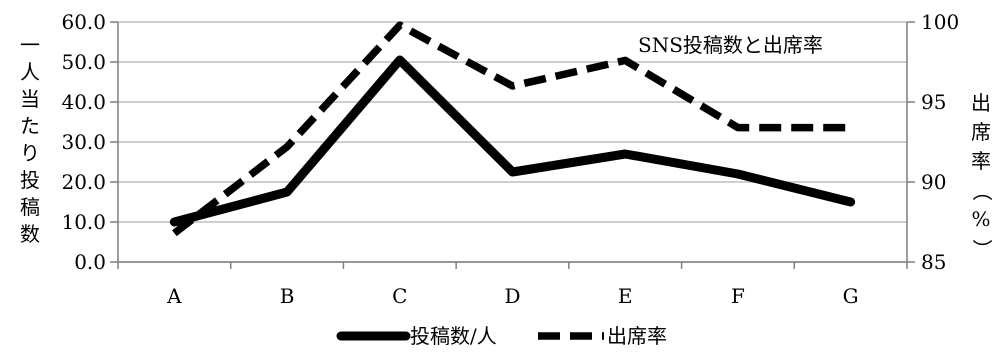 This screenshot has width=1003, height=352. What do you see at coordinates (512, 296) in the screenshot?
I see `x-axis-category-label: D` at bounding box center [512, 296].